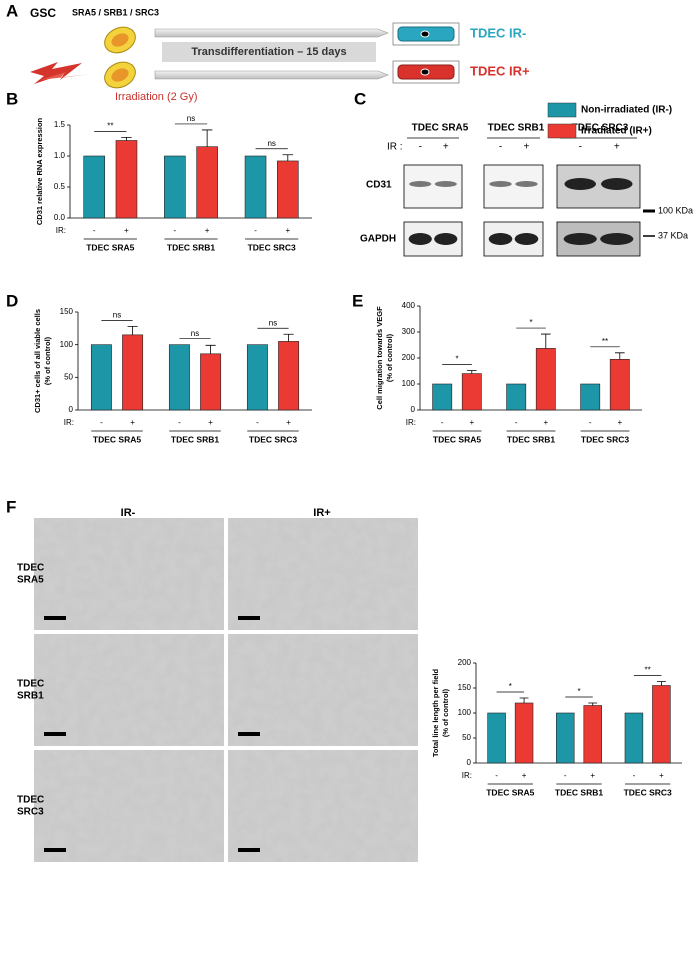 The height and width of the screenshot is (954, 696). What do you see at coordinates (409, 305) in the screenshot?
I see `y-tick-label: 400` at bounding box center [409, 305].